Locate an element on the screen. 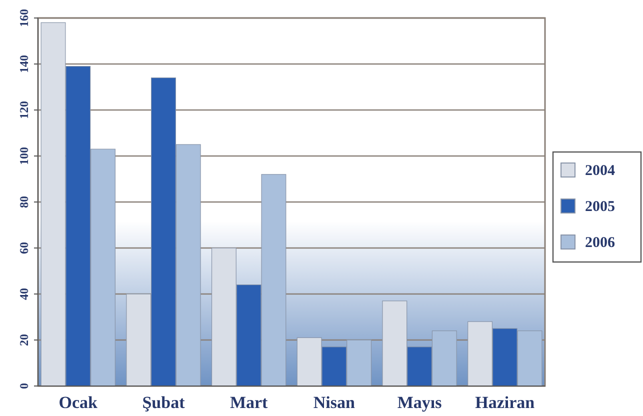 The width and height of the screenshot is (643, 416). x-tick-label: Ocak is located at coordinates (78, 402).